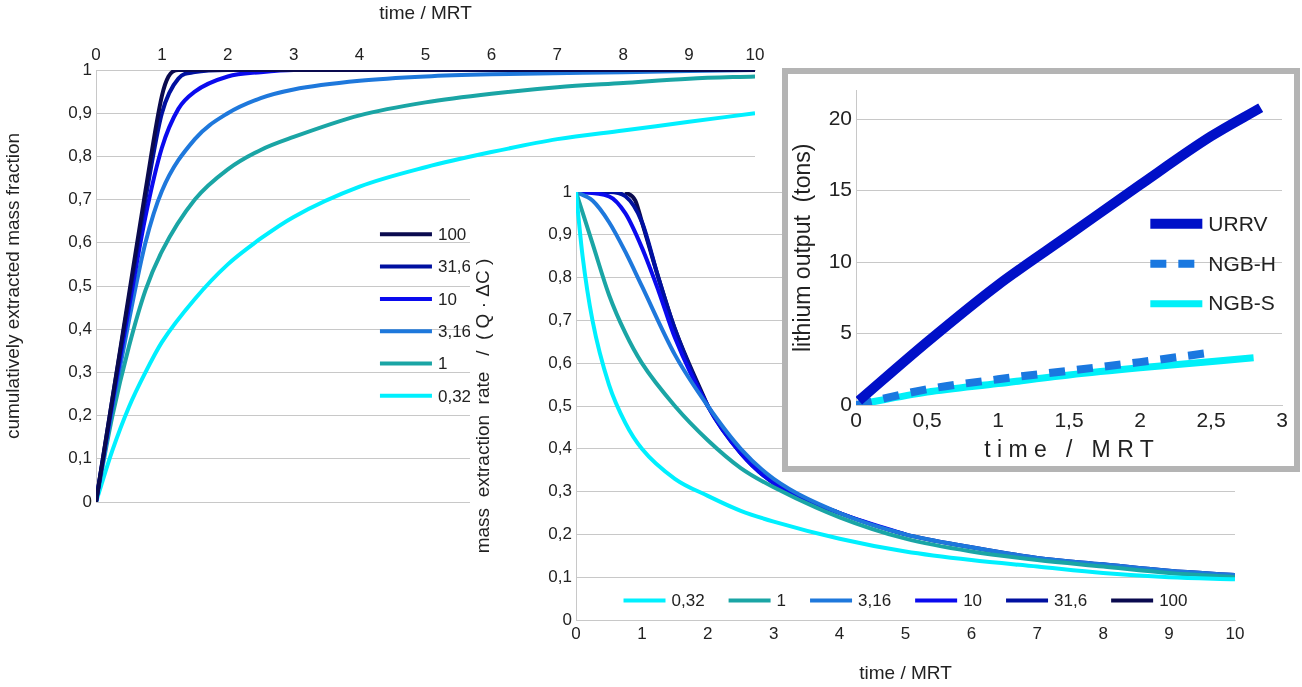 The width and height of the screenshot is (1302, 687). Describe the element at coordinates (482, 406) in the screenshot. I see `y-axis-title: mass extraction rate / ( Q · ΔC )` at that location.